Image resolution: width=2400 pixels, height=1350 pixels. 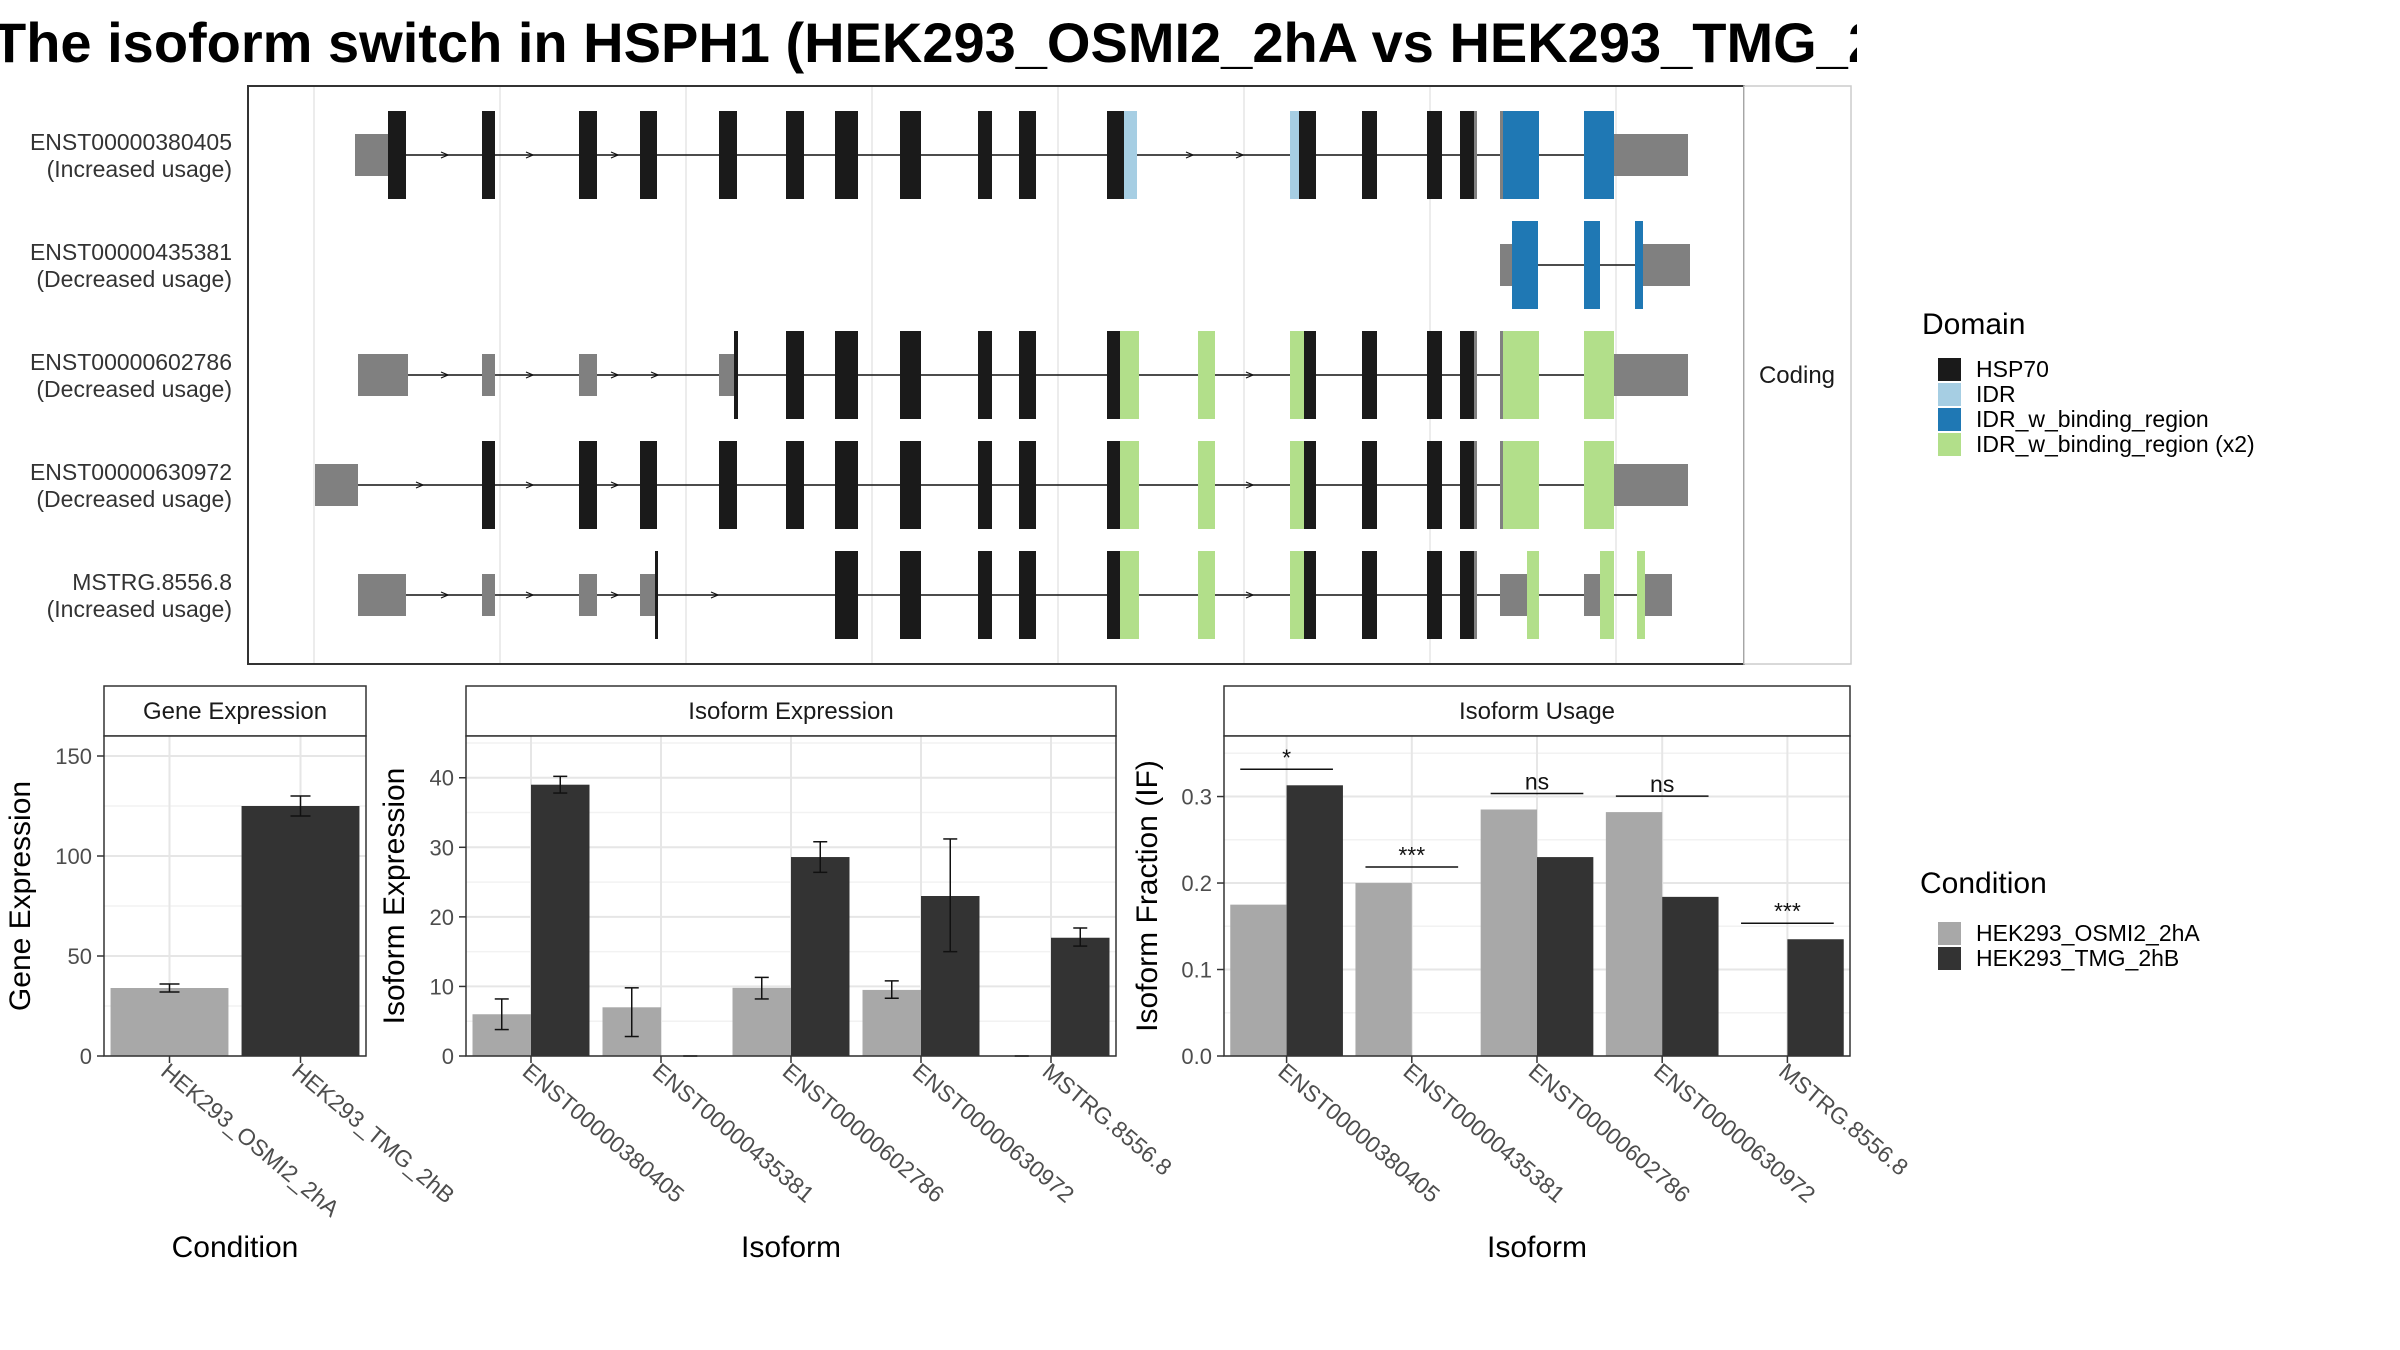 What do you see at coordinates (152, 582) in the screenshot?
I see `transcript-label-id: MSTRG.8556.8` at bounding box center [152, 582].